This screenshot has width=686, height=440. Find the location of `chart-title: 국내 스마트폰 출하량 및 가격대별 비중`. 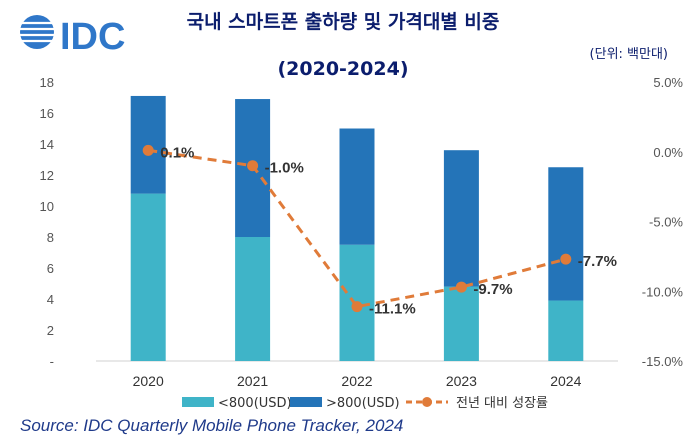

chart-title: 국내 스마트폰 출하량 및 가격대별 비중 is located at coordinates (343, 22).